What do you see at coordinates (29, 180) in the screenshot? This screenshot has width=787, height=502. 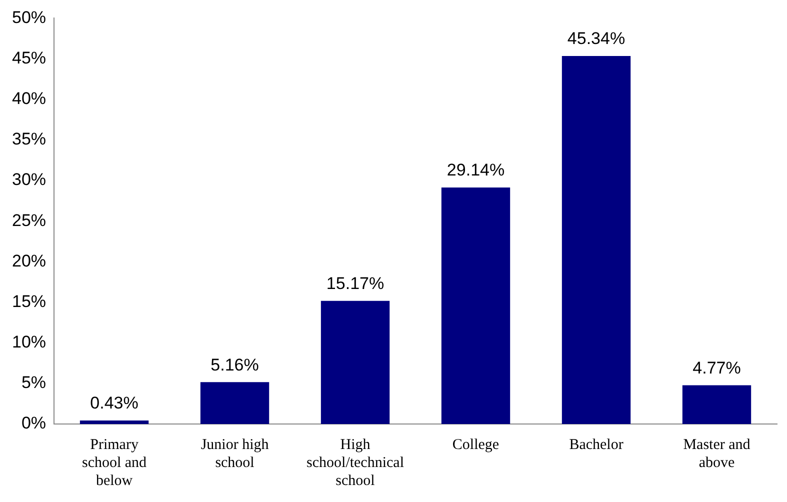 I see `y-tick-label: 30%` at bounding box center [29, 180].